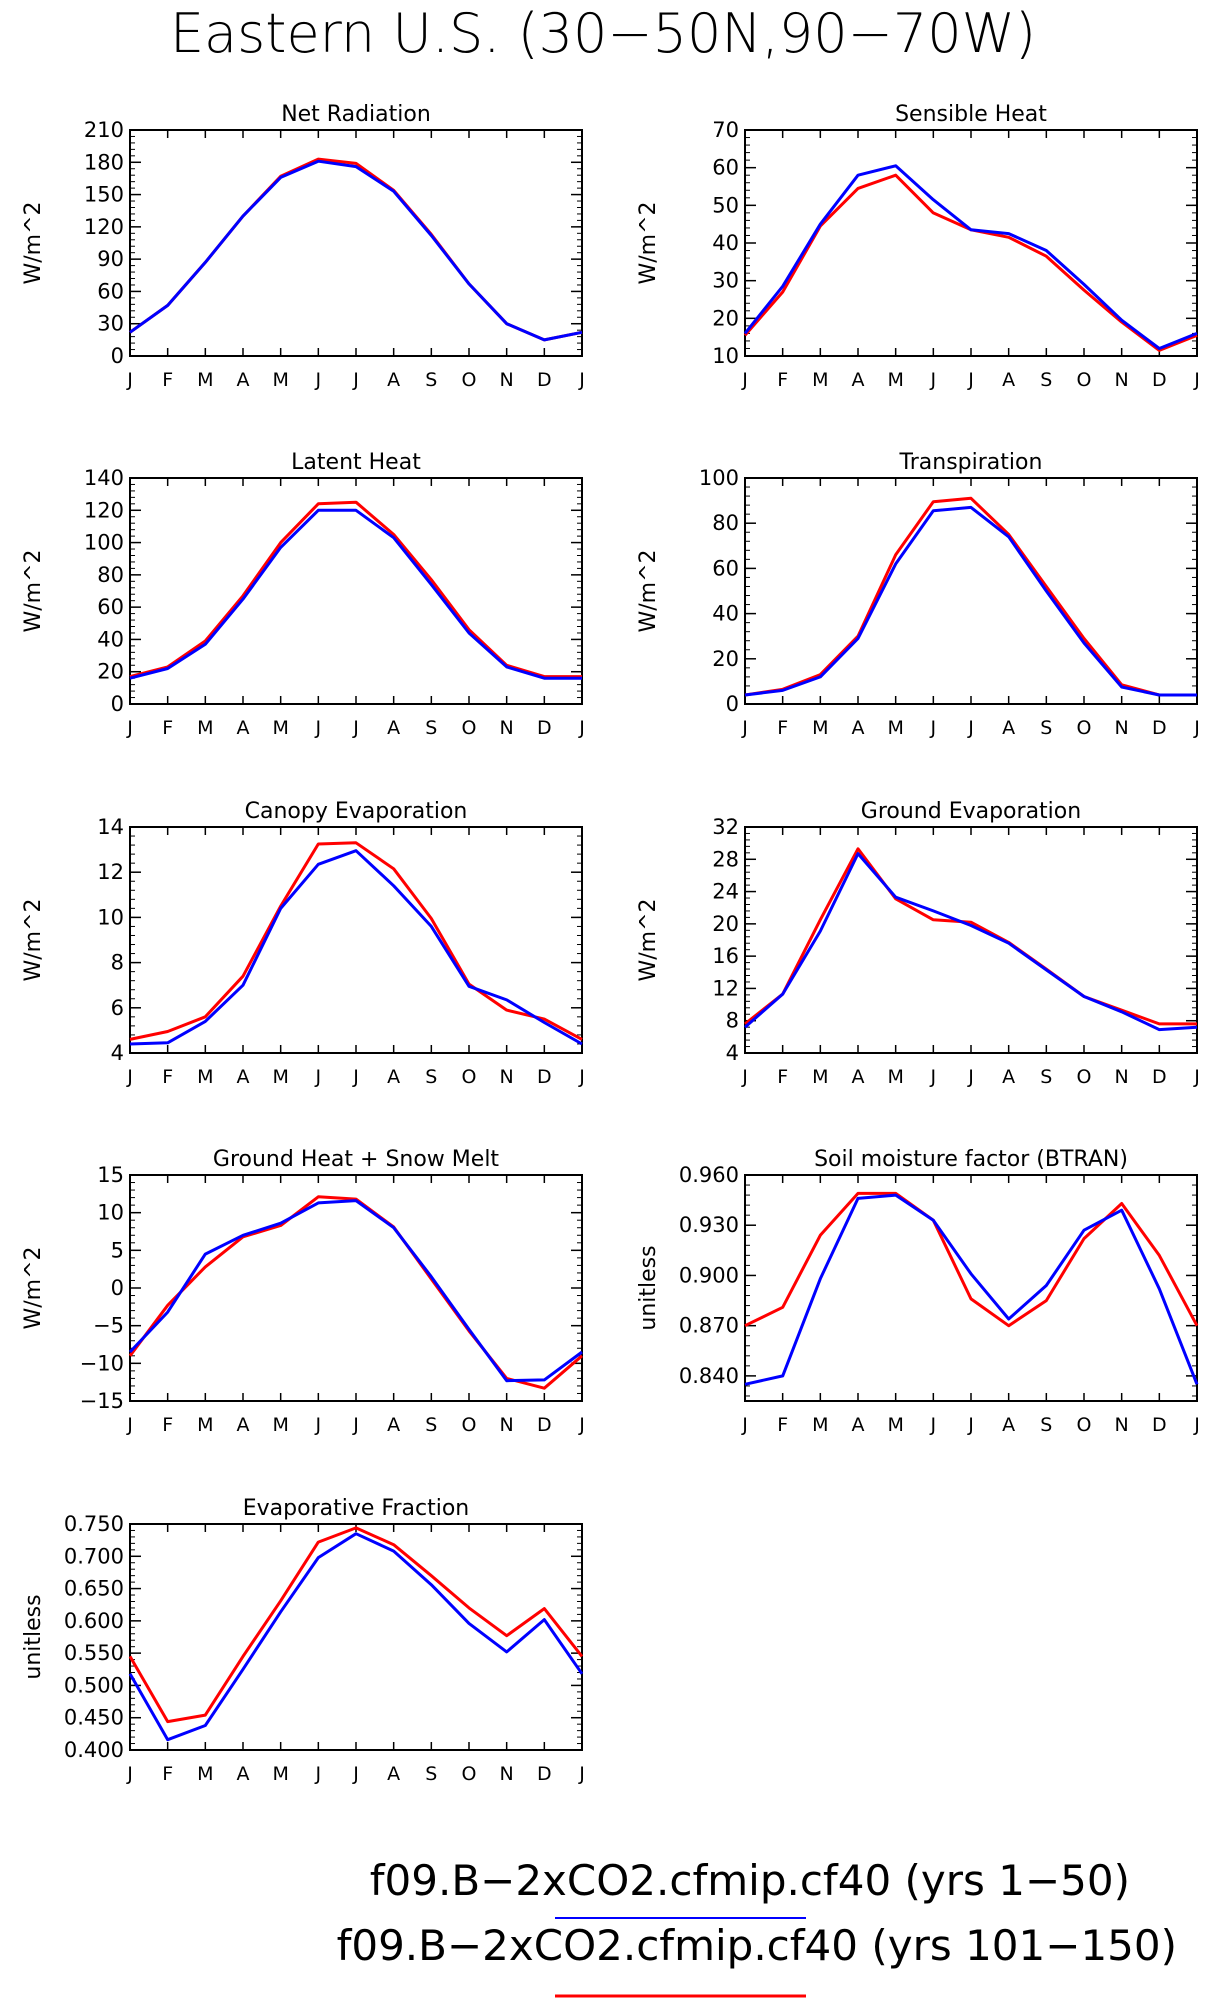 This screenshot has height=2001, width=1207. I want to click on y-tick-label: 28, so click(725, 859).